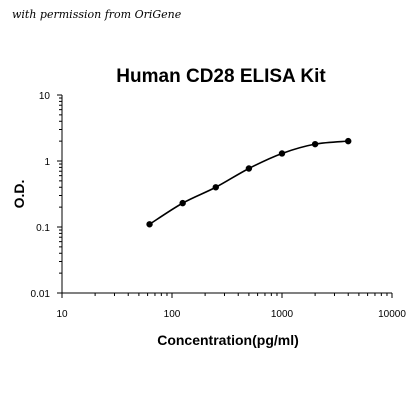  What do you see at coordinates (282, 314) in the screenshot?
I see `x-tick-label: 1000` at bounding box center [282, 314].